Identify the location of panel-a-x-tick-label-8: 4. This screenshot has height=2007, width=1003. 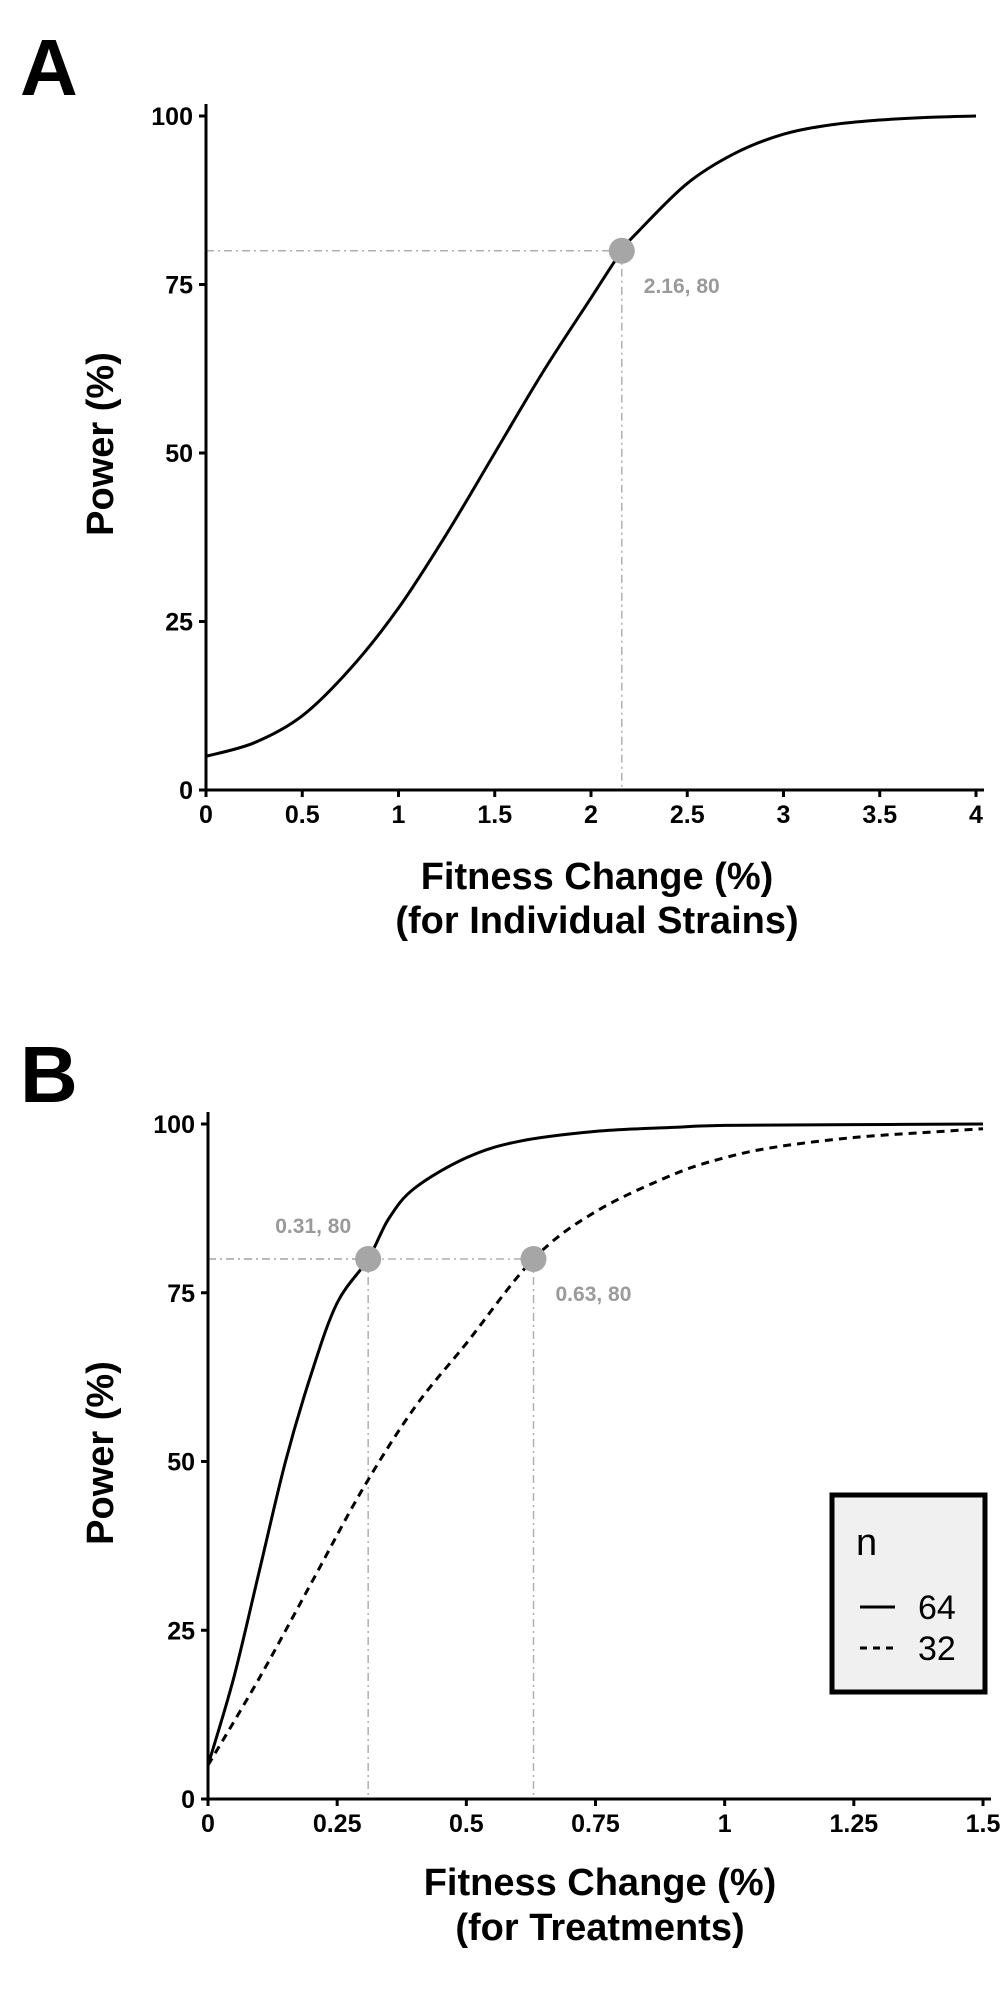
(976, 815).